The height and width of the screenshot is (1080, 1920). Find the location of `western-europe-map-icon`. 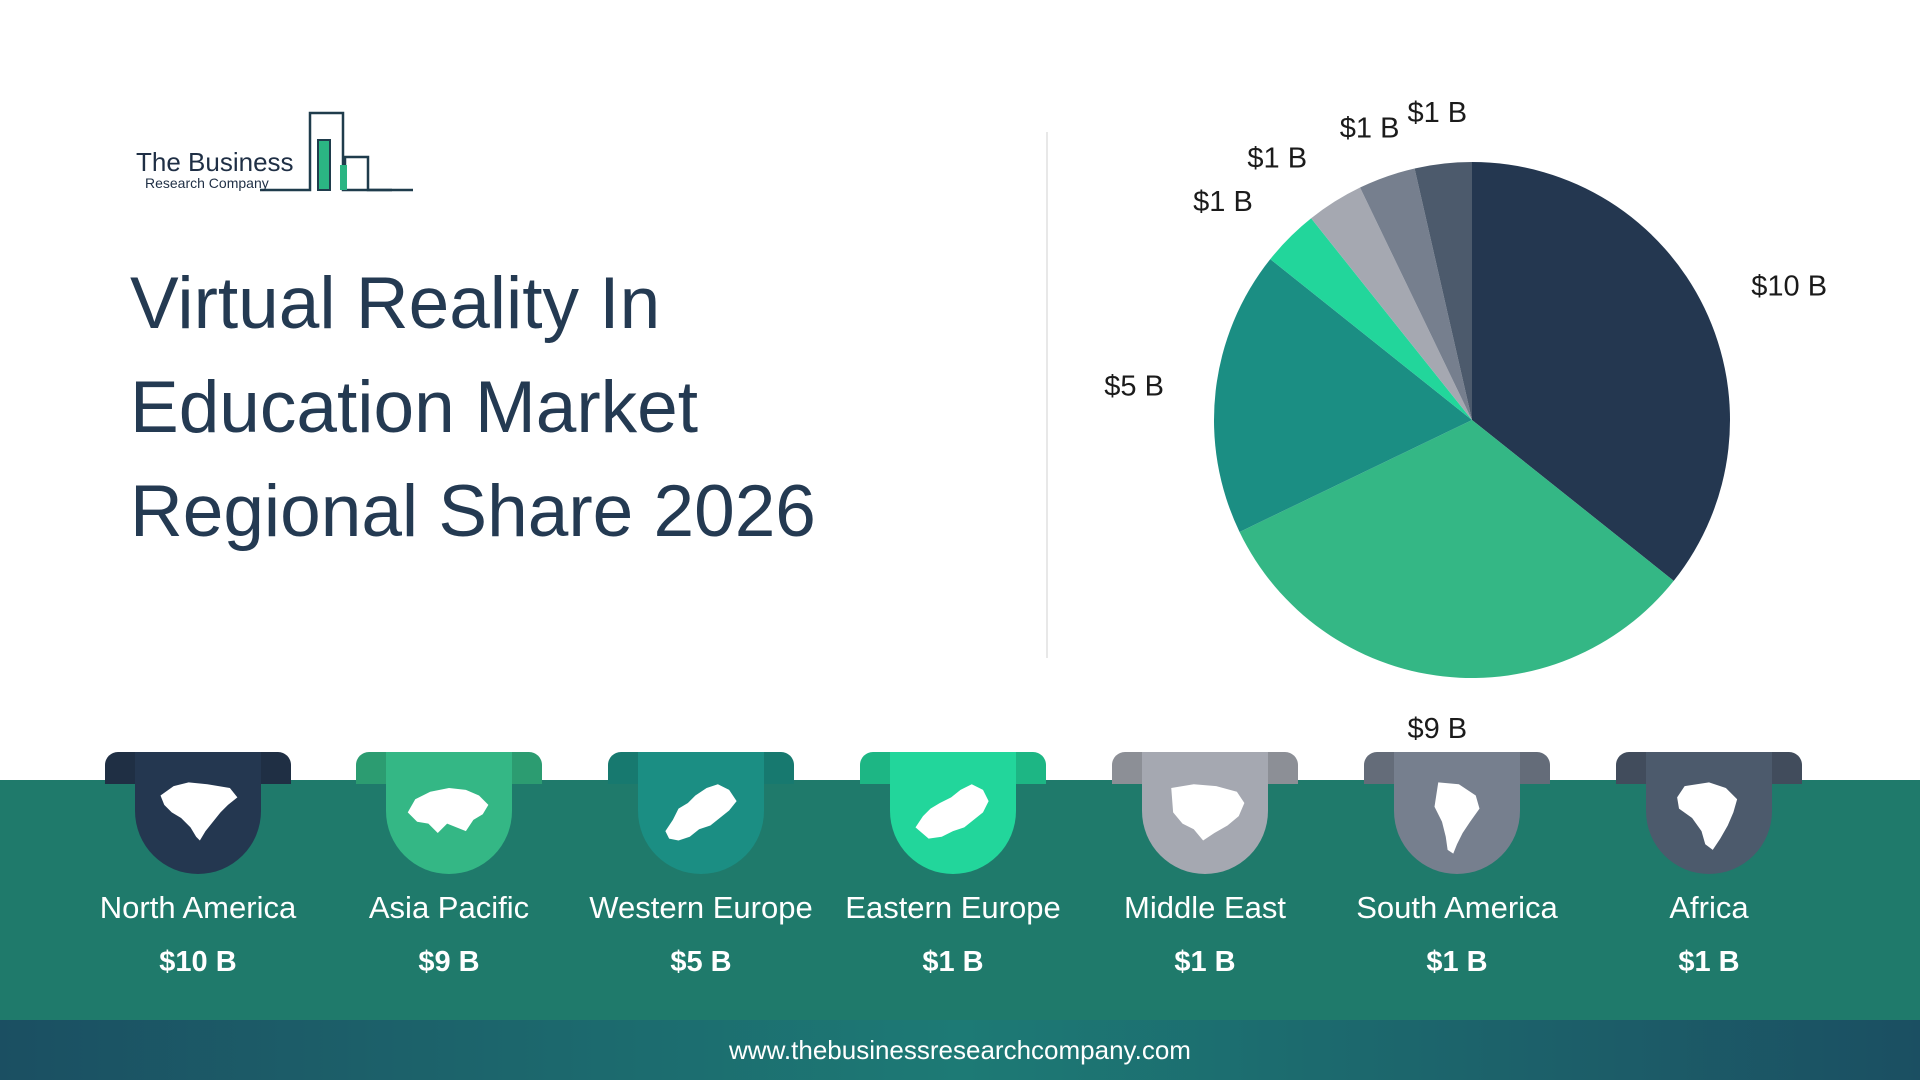

western-europe-map-icon is located at coordinates (701, 812).